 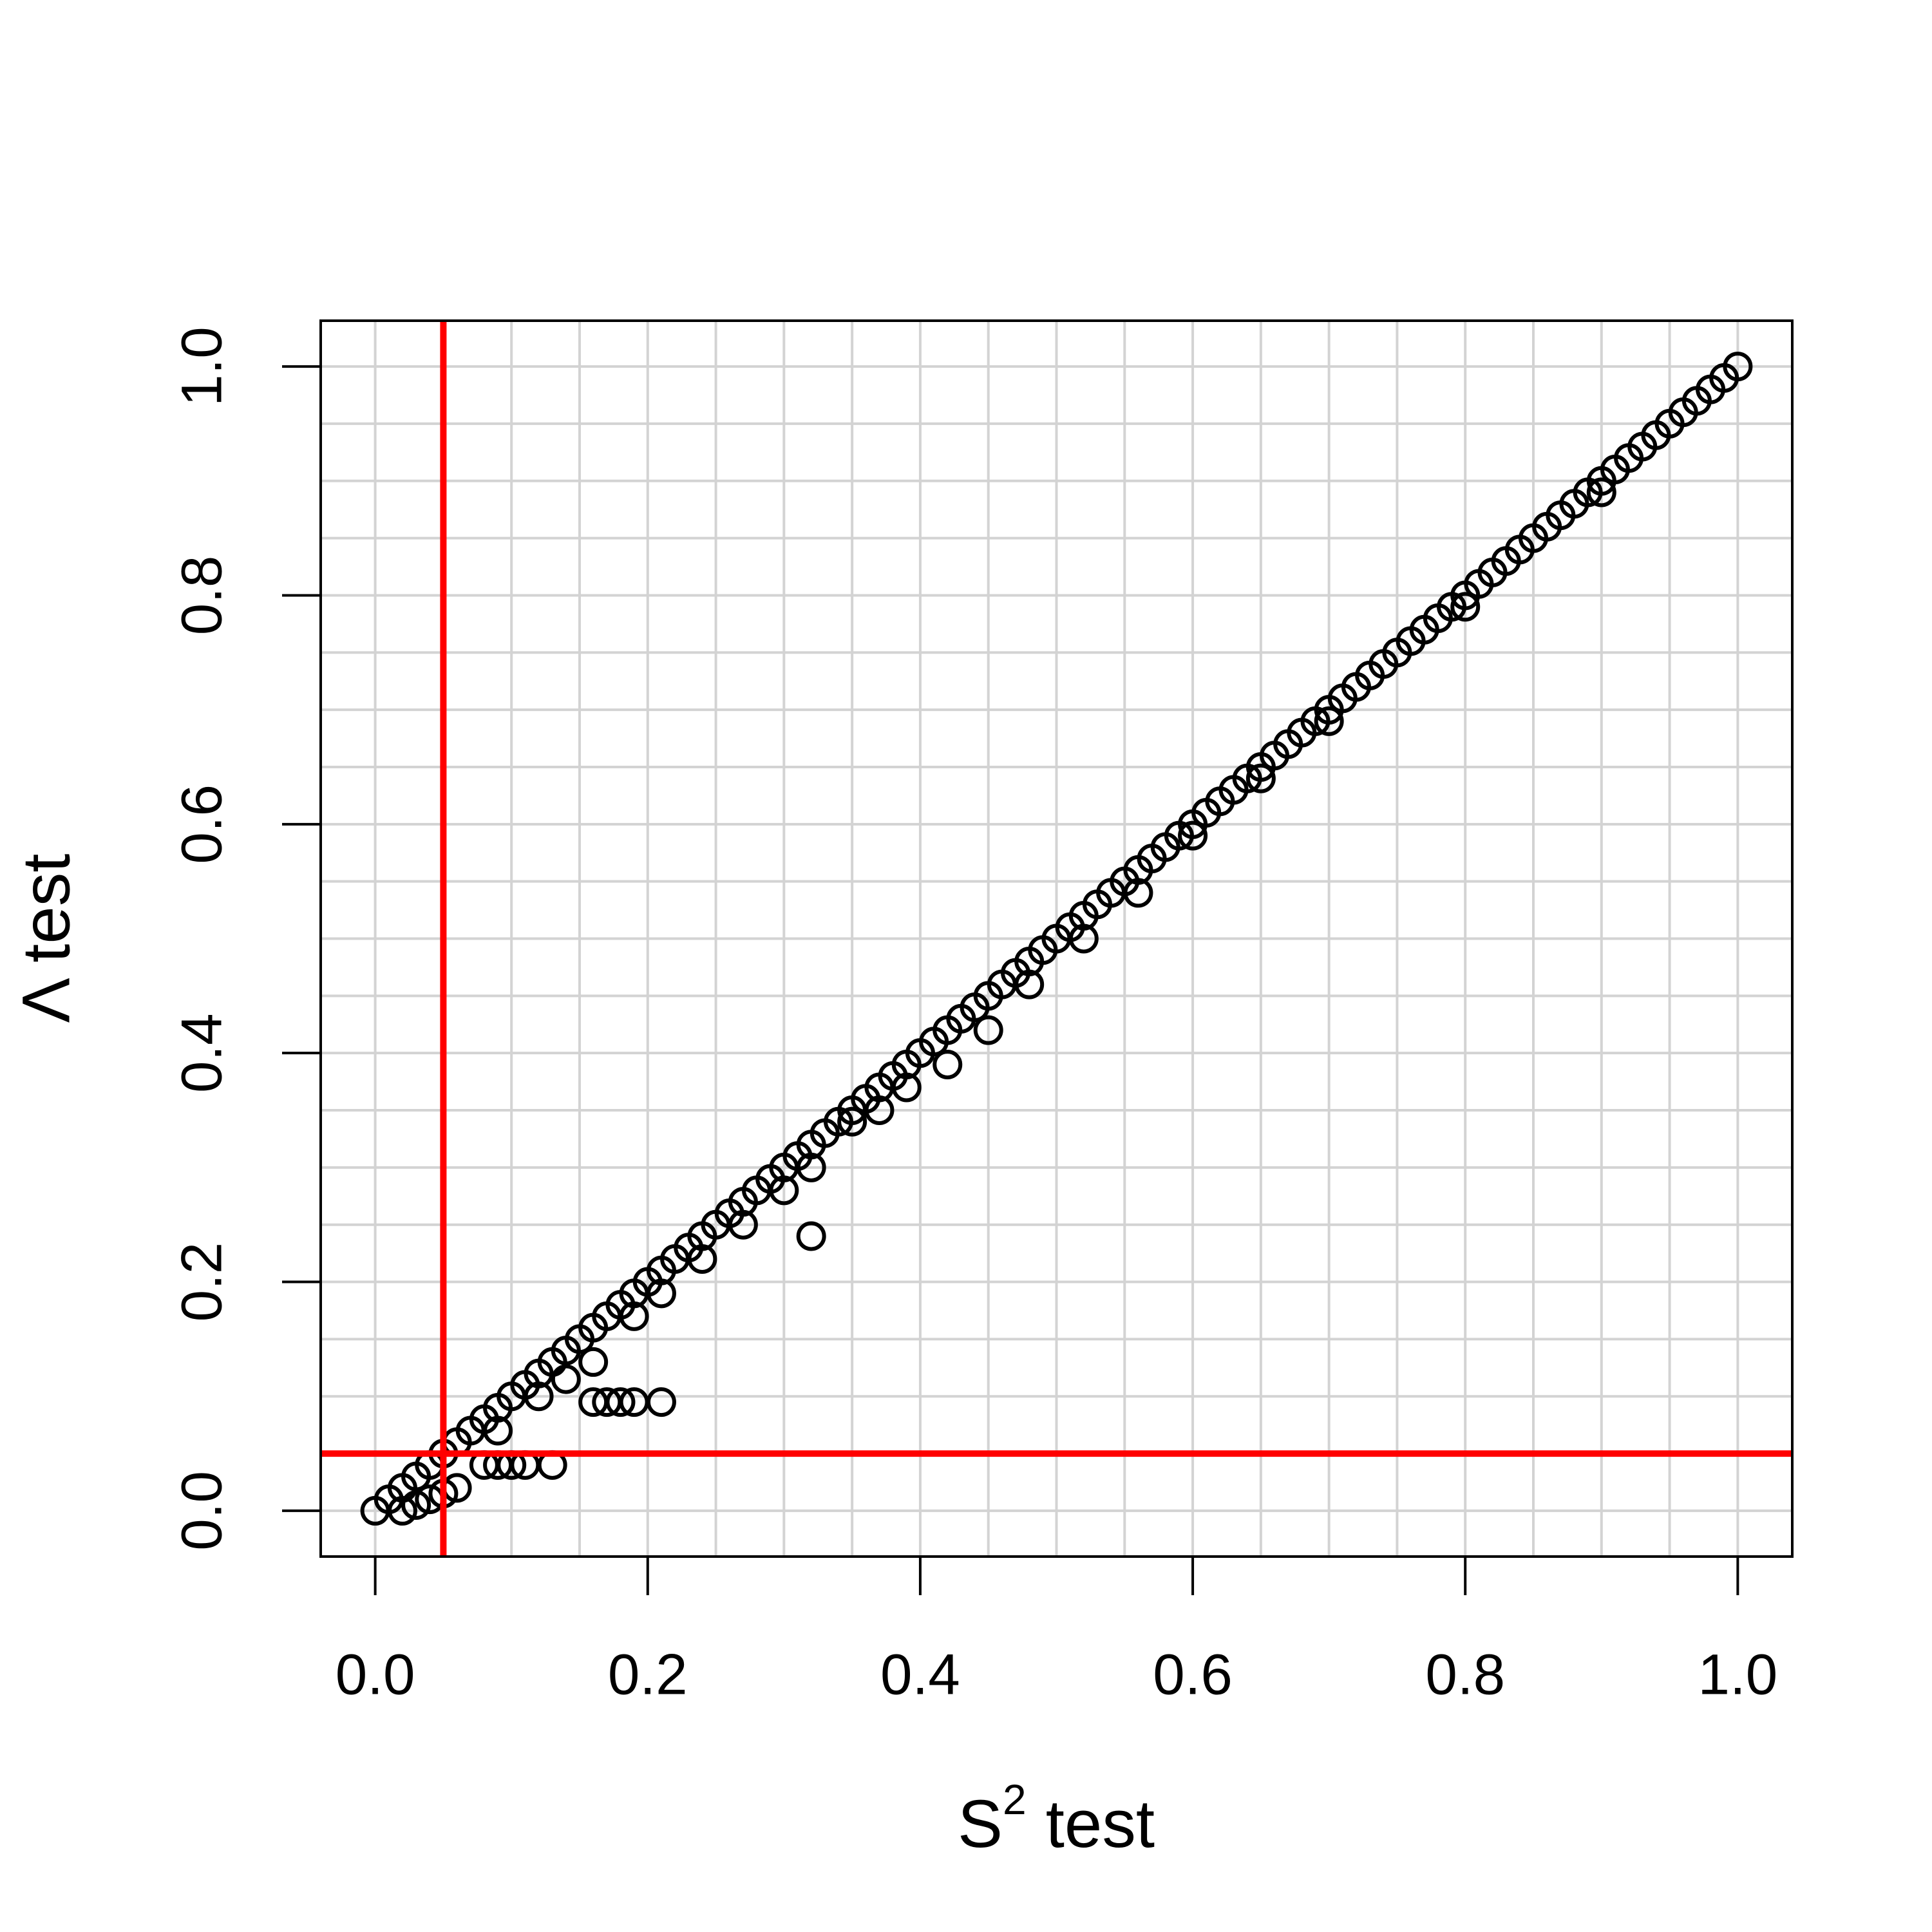 I want to click on x-tick-label: 0.2, so click(x=648, y=1675).